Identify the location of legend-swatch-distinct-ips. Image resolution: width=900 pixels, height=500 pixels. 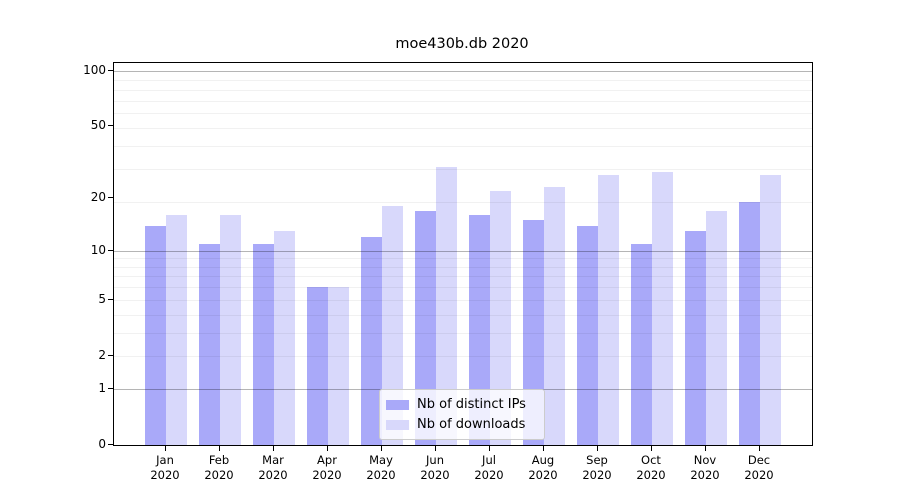
(397, 404).